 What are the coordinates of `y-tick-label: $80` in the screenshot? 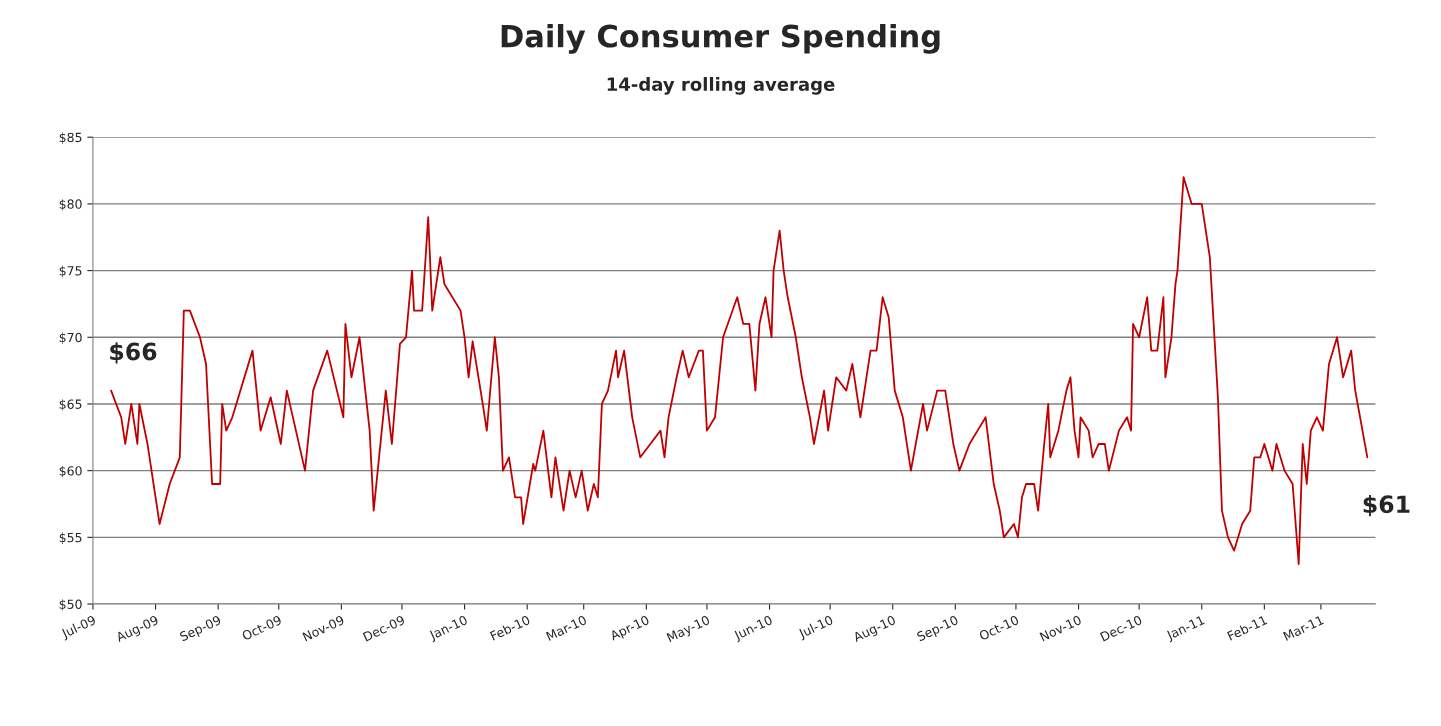 It's located at (70, 205).